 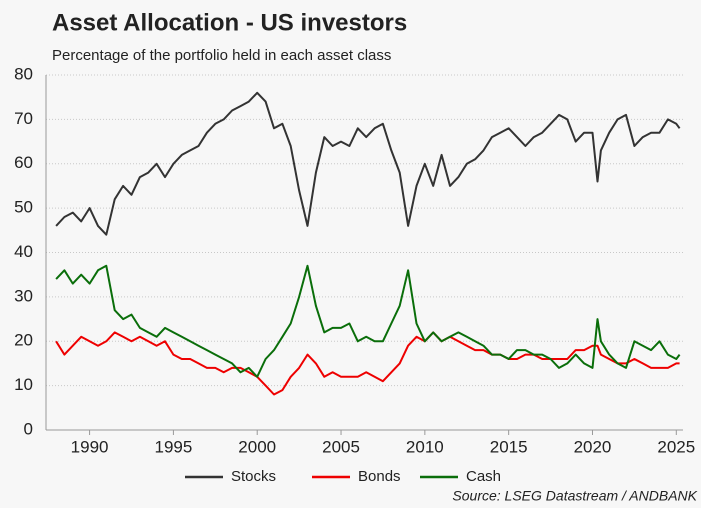 I want to click on y-tick-label: 20, so click(x=23, y=340).